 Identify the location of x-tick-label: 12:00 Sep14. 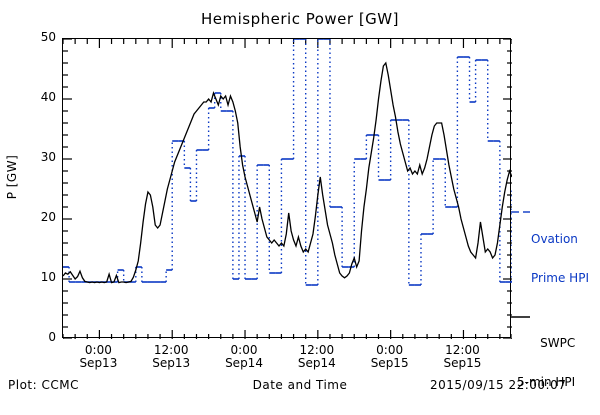
(317, 357).